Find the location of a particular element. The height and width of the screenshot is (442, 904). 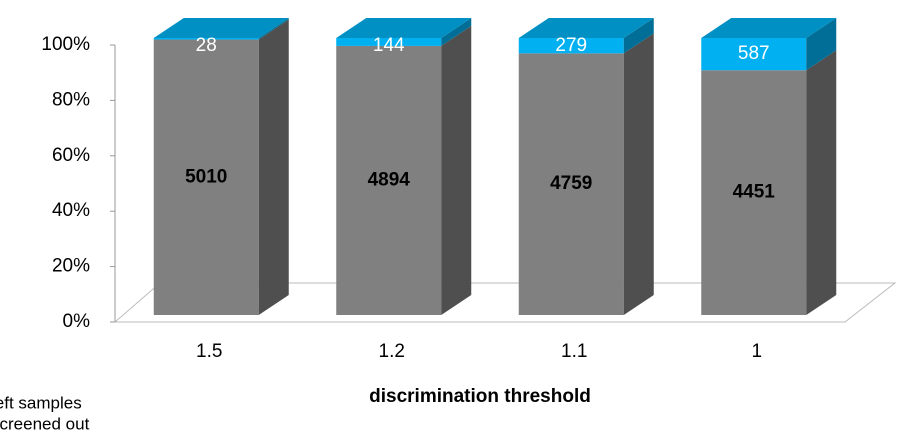

y-tick-label: 20% is located at coordinates (71, 266).